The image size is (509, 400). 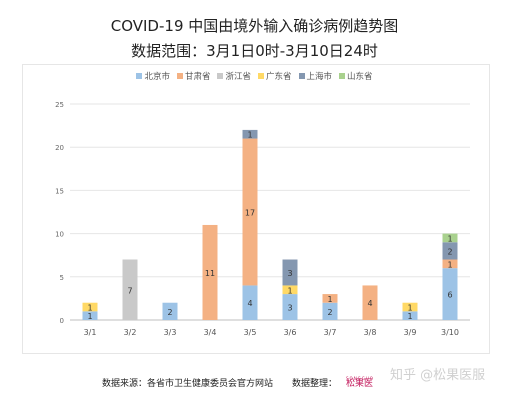 I want to click on legend-label: 上海市, so click(x=319, y=77).